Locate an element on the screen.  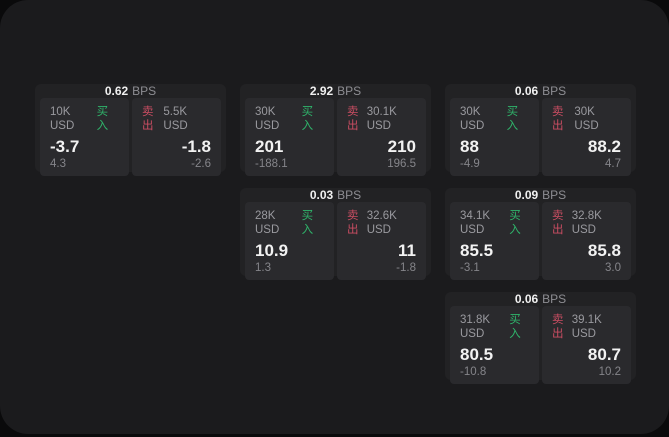
sell-delta: -2.6 is located at coordinates (201, 164).